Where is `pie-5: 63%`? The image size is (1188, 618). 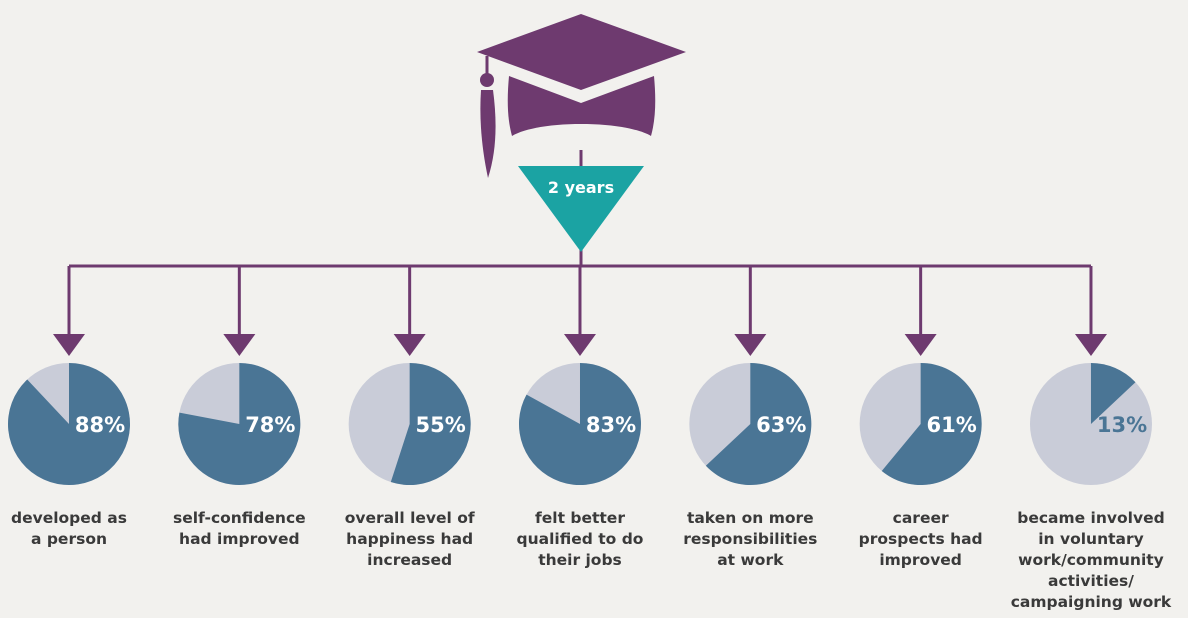 pie-5: 63% is located at coordinates (750, 424).